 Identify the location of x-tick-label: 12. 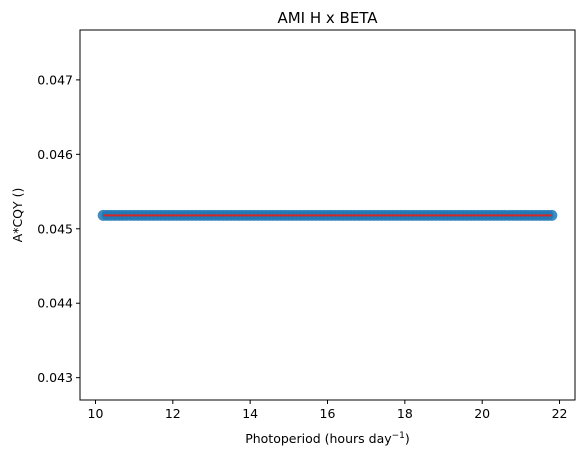
(173, 413).